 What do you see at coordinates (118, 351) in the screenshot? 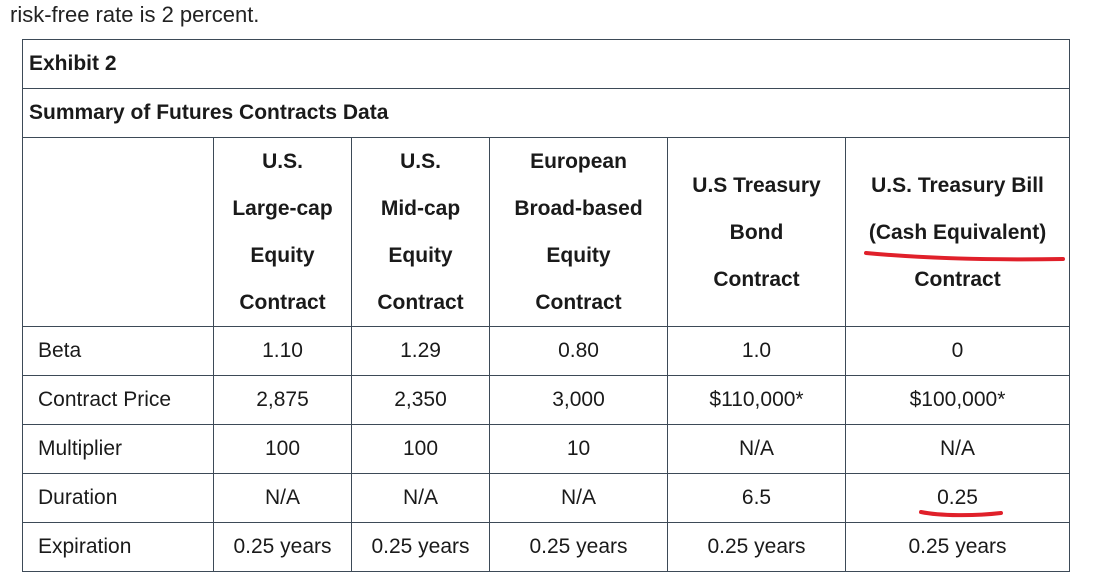
I see `row-label: Beta` at bounding box center [118, 351].